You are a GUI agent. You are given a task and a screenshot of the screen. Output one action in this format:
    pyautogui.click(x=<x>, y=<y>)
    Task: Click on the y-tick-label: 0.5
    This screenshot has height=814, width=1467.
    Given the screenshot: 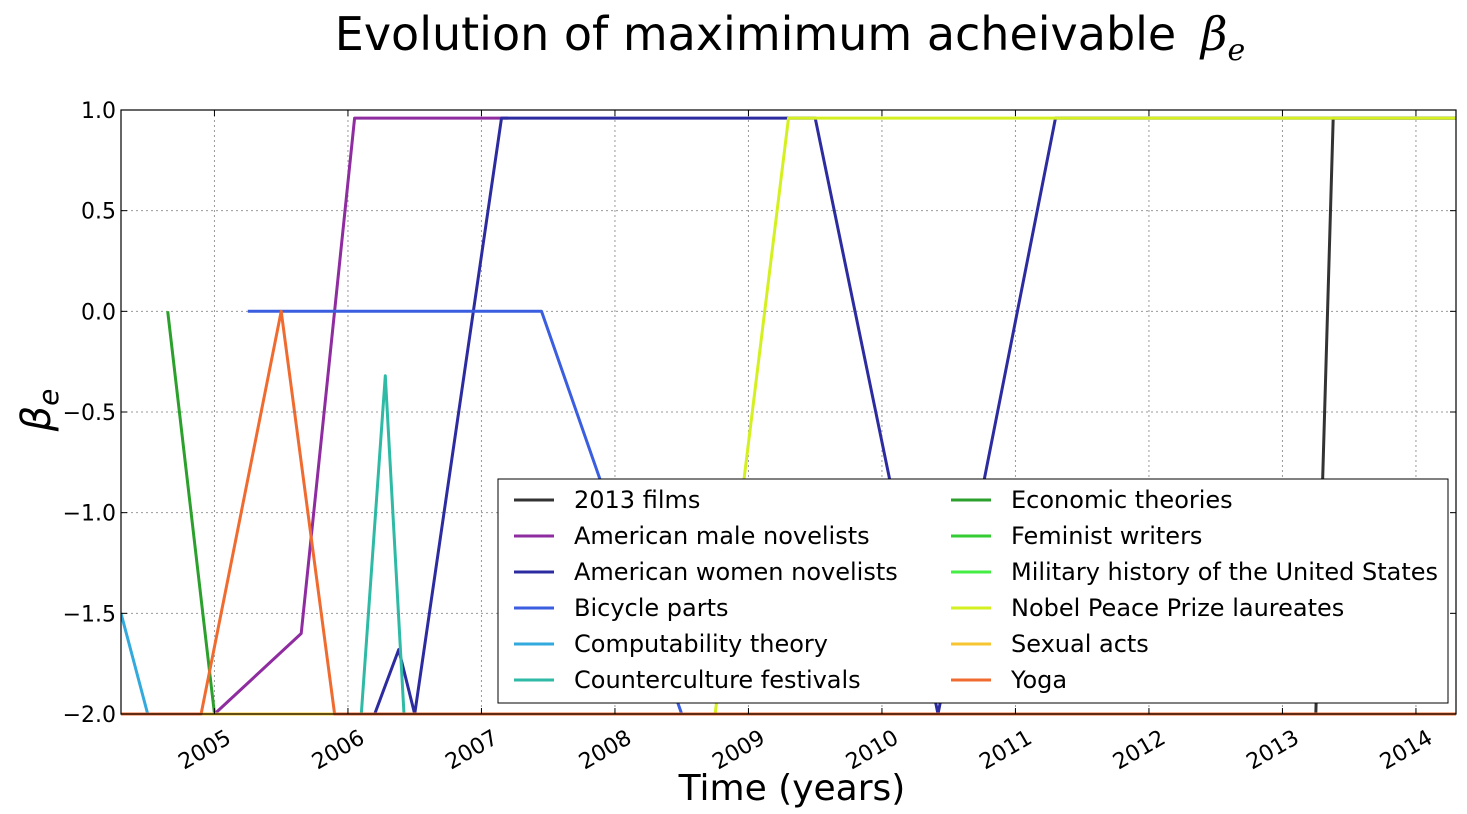 What is the action you would take?
    pyautogui.click(x=98, y=212)
    